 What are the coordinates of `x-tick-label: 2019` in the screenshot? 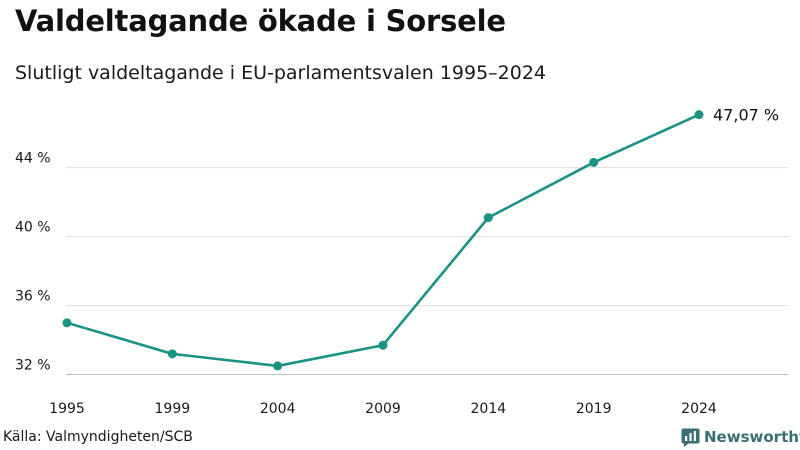 It's located at (594, 409).